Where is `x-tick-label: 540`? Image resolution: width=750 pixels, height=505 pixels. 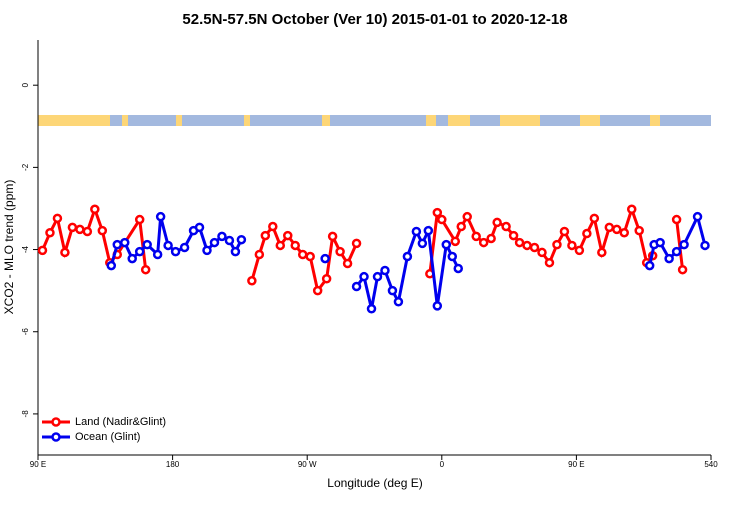 x-tick-label: 540 is located at coordinates (711, 464).